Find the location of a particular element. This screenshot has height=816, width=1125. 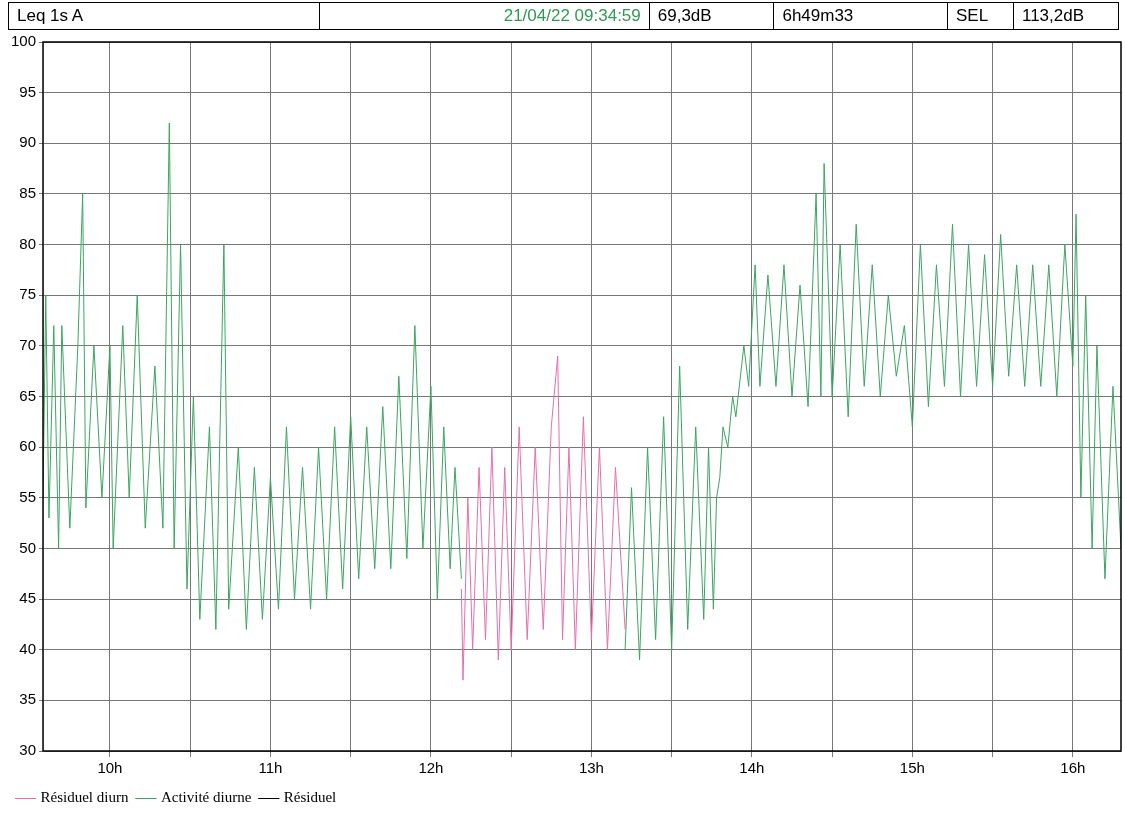

text: 21/04/22 09:34:59 is located at coordinates (483, 16).